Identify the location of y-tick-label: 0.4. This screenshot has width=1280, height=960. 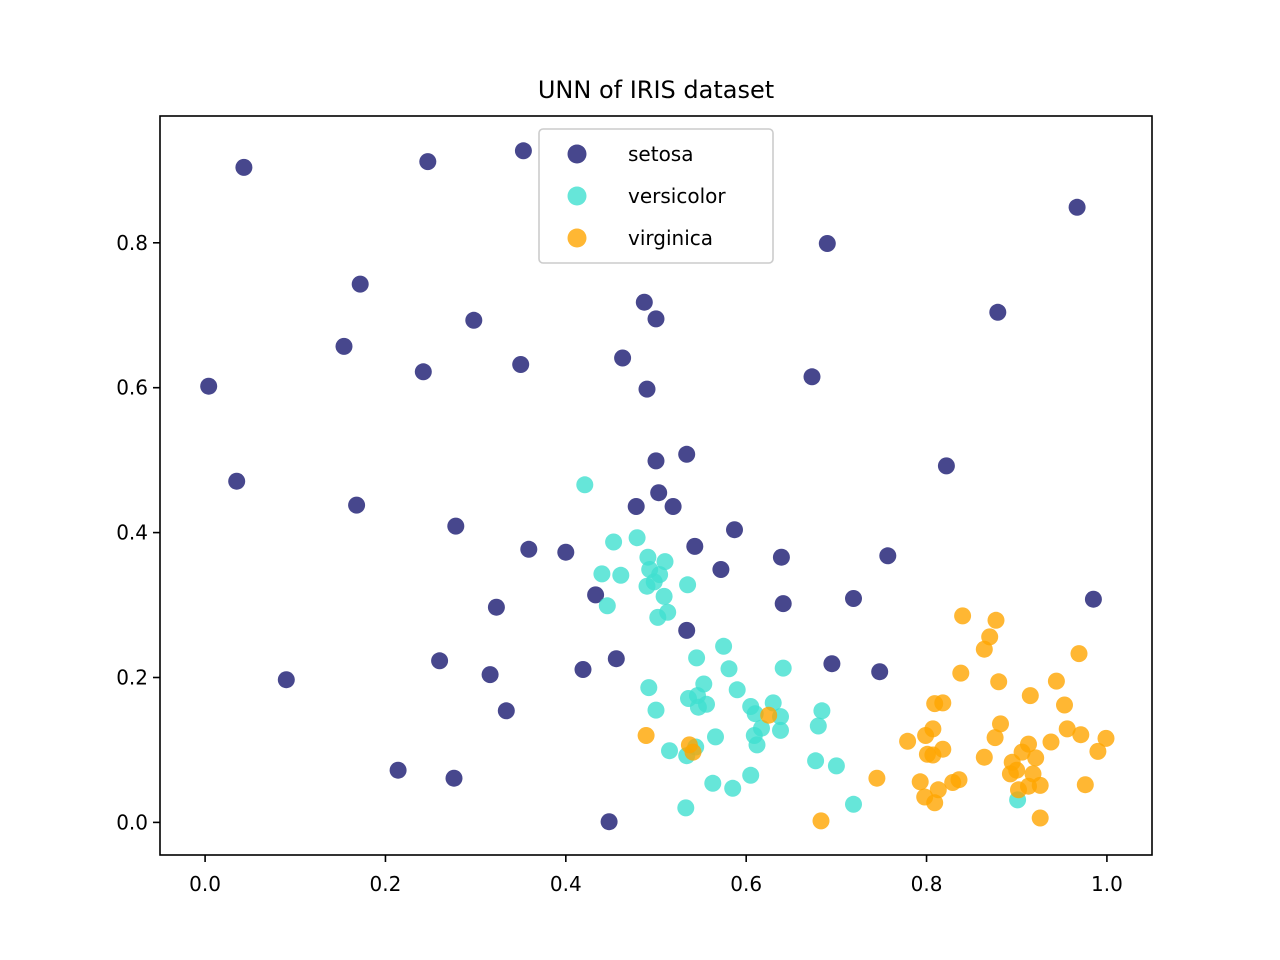
(132, 533).